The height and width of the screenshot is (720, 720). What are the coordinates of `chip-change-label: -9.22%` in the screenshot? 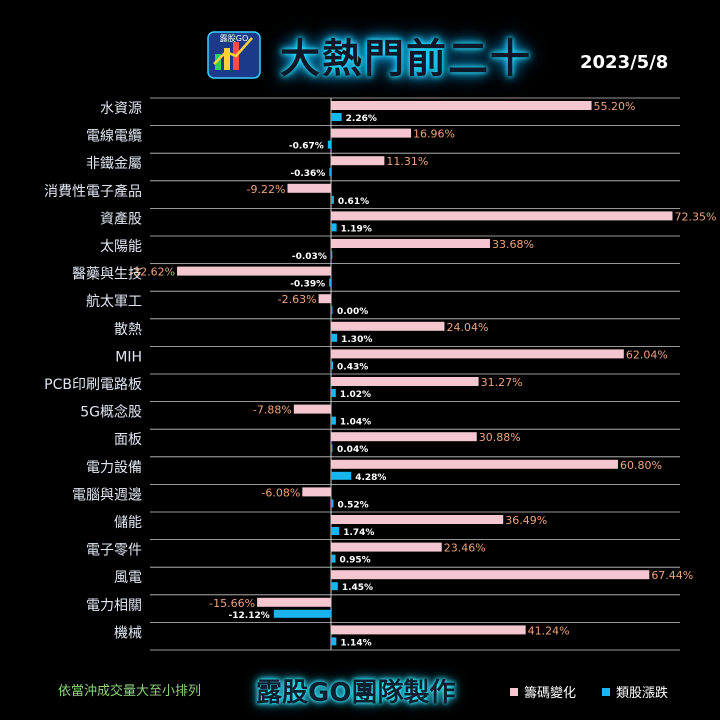 It's located at (266, 189).